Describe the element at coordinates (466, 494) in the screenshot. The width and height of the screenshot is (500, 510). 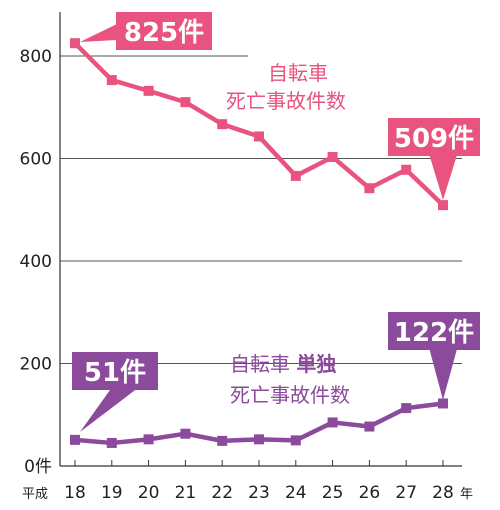
I see `x-unit-label: 年` at that location.